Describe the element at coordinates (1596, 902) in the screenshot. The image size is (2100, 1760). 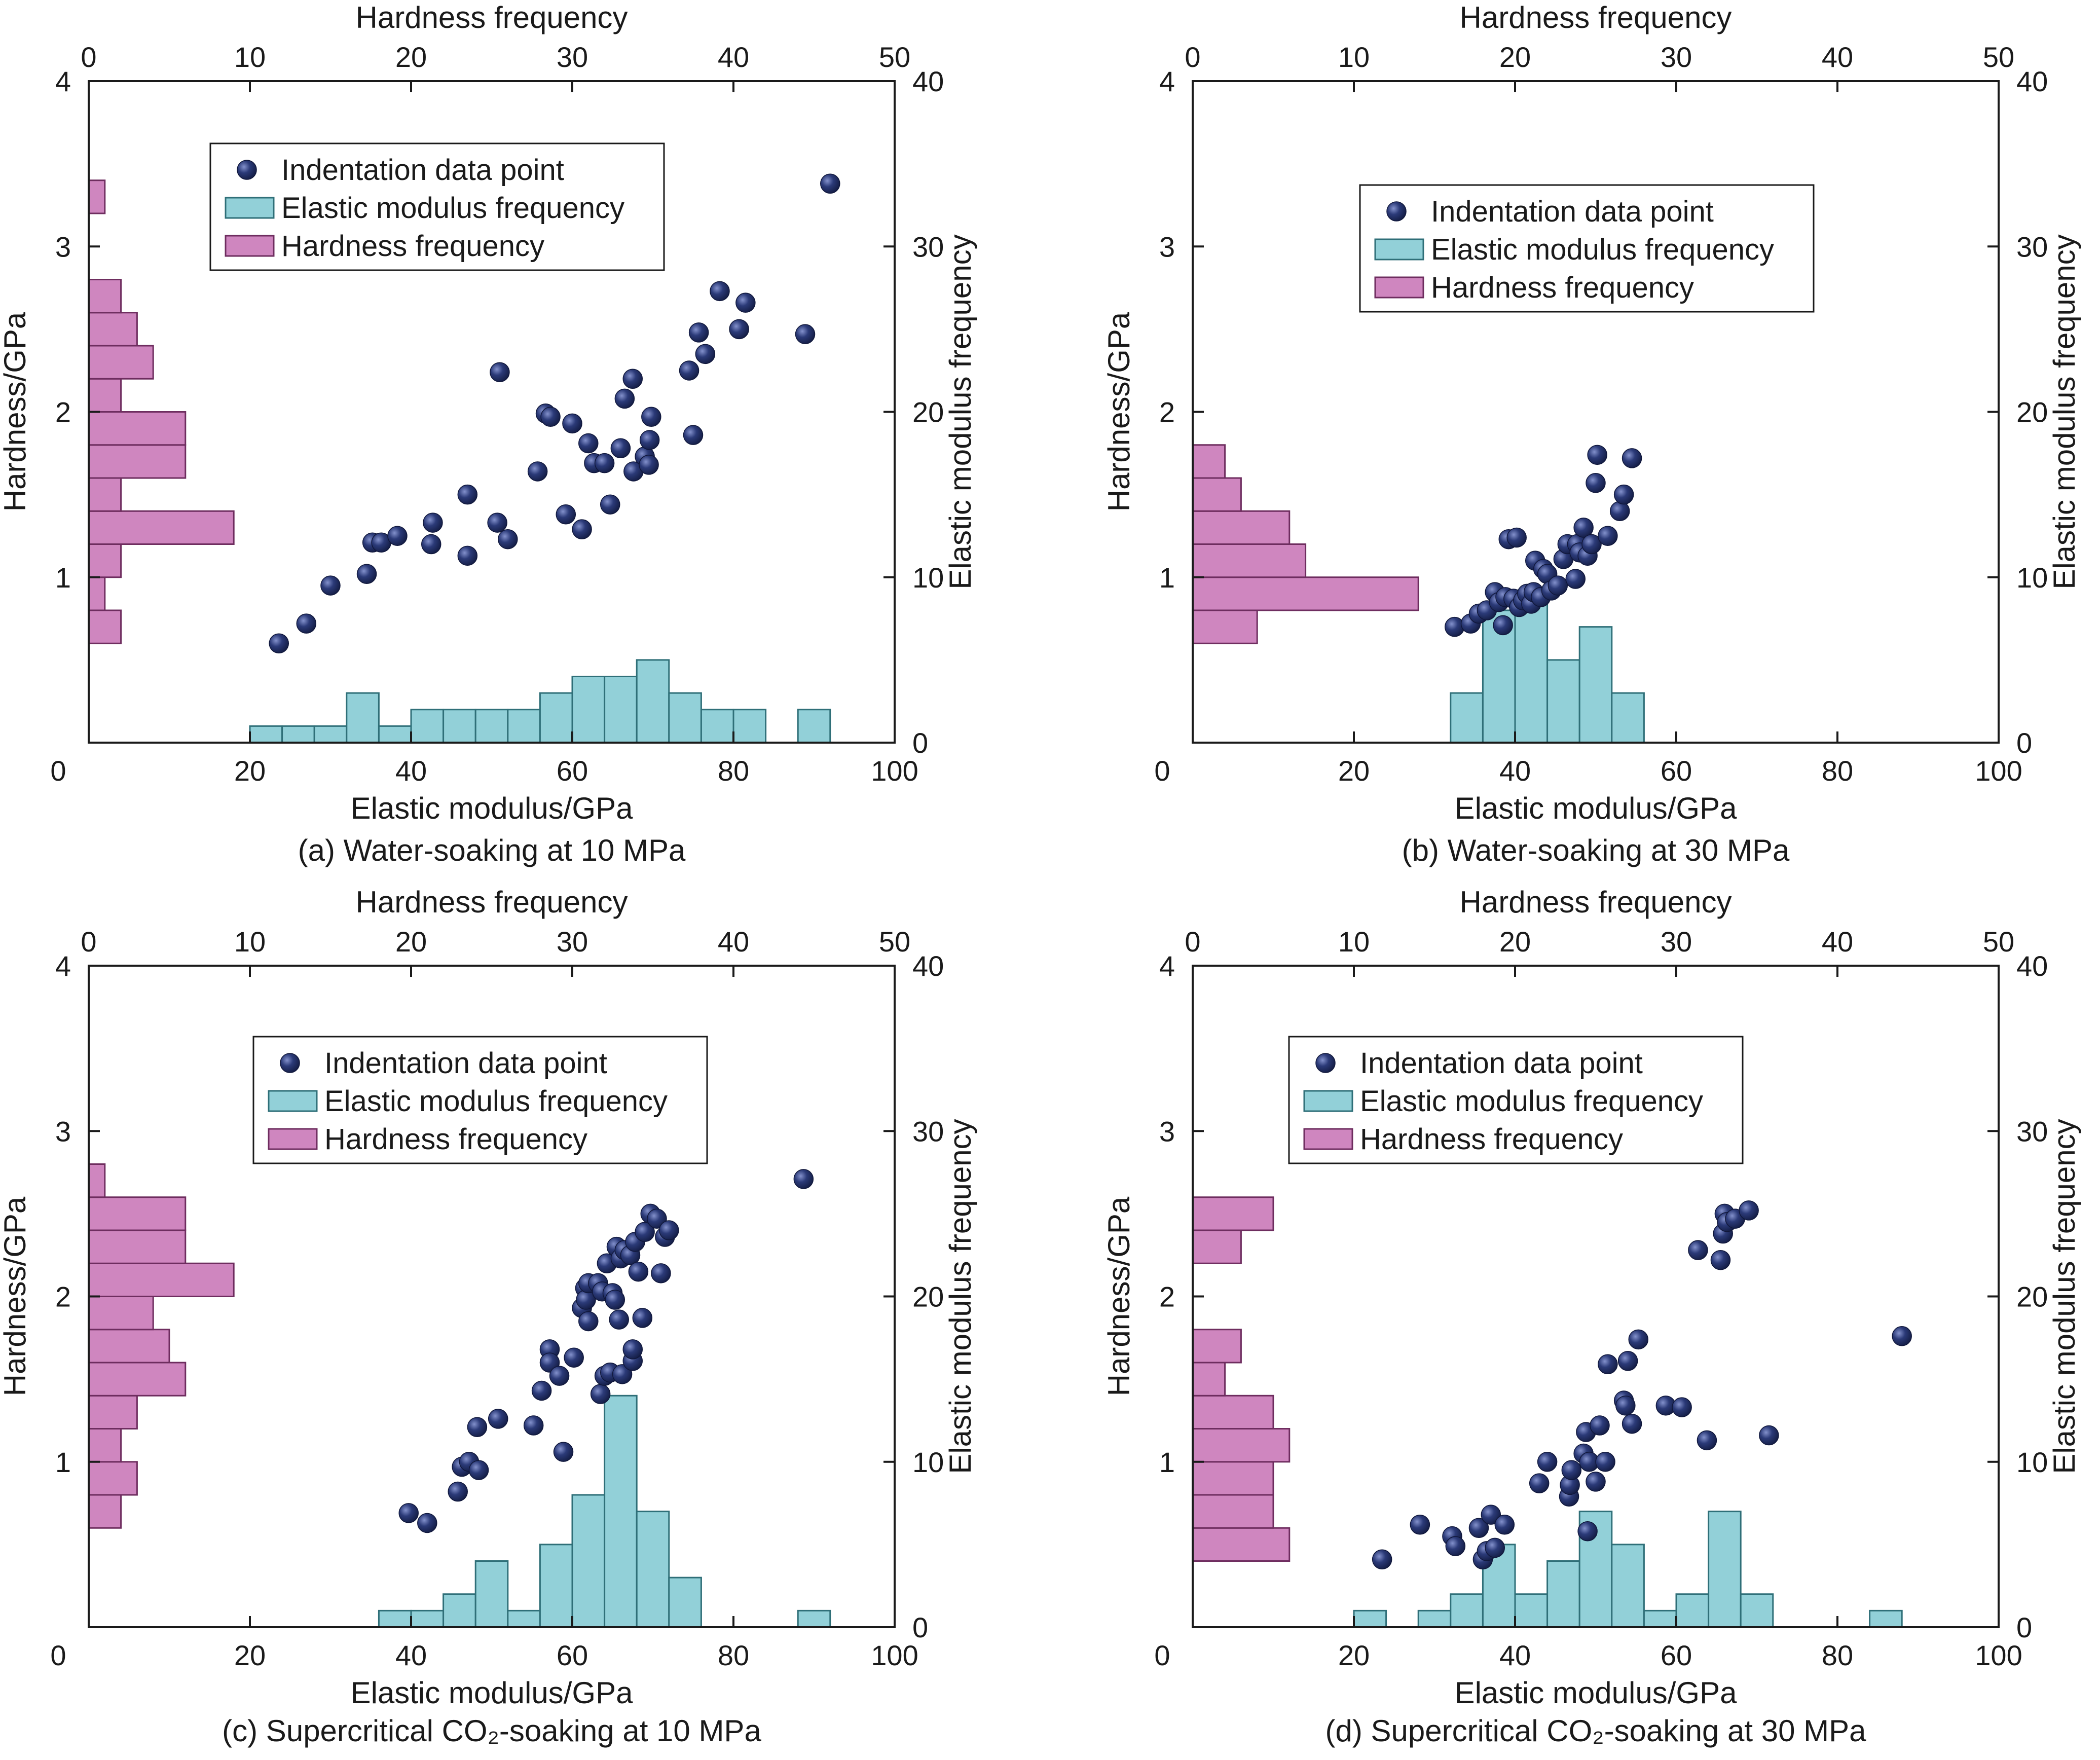
I see `x2-axis-label: Hardness frequency` at that location.